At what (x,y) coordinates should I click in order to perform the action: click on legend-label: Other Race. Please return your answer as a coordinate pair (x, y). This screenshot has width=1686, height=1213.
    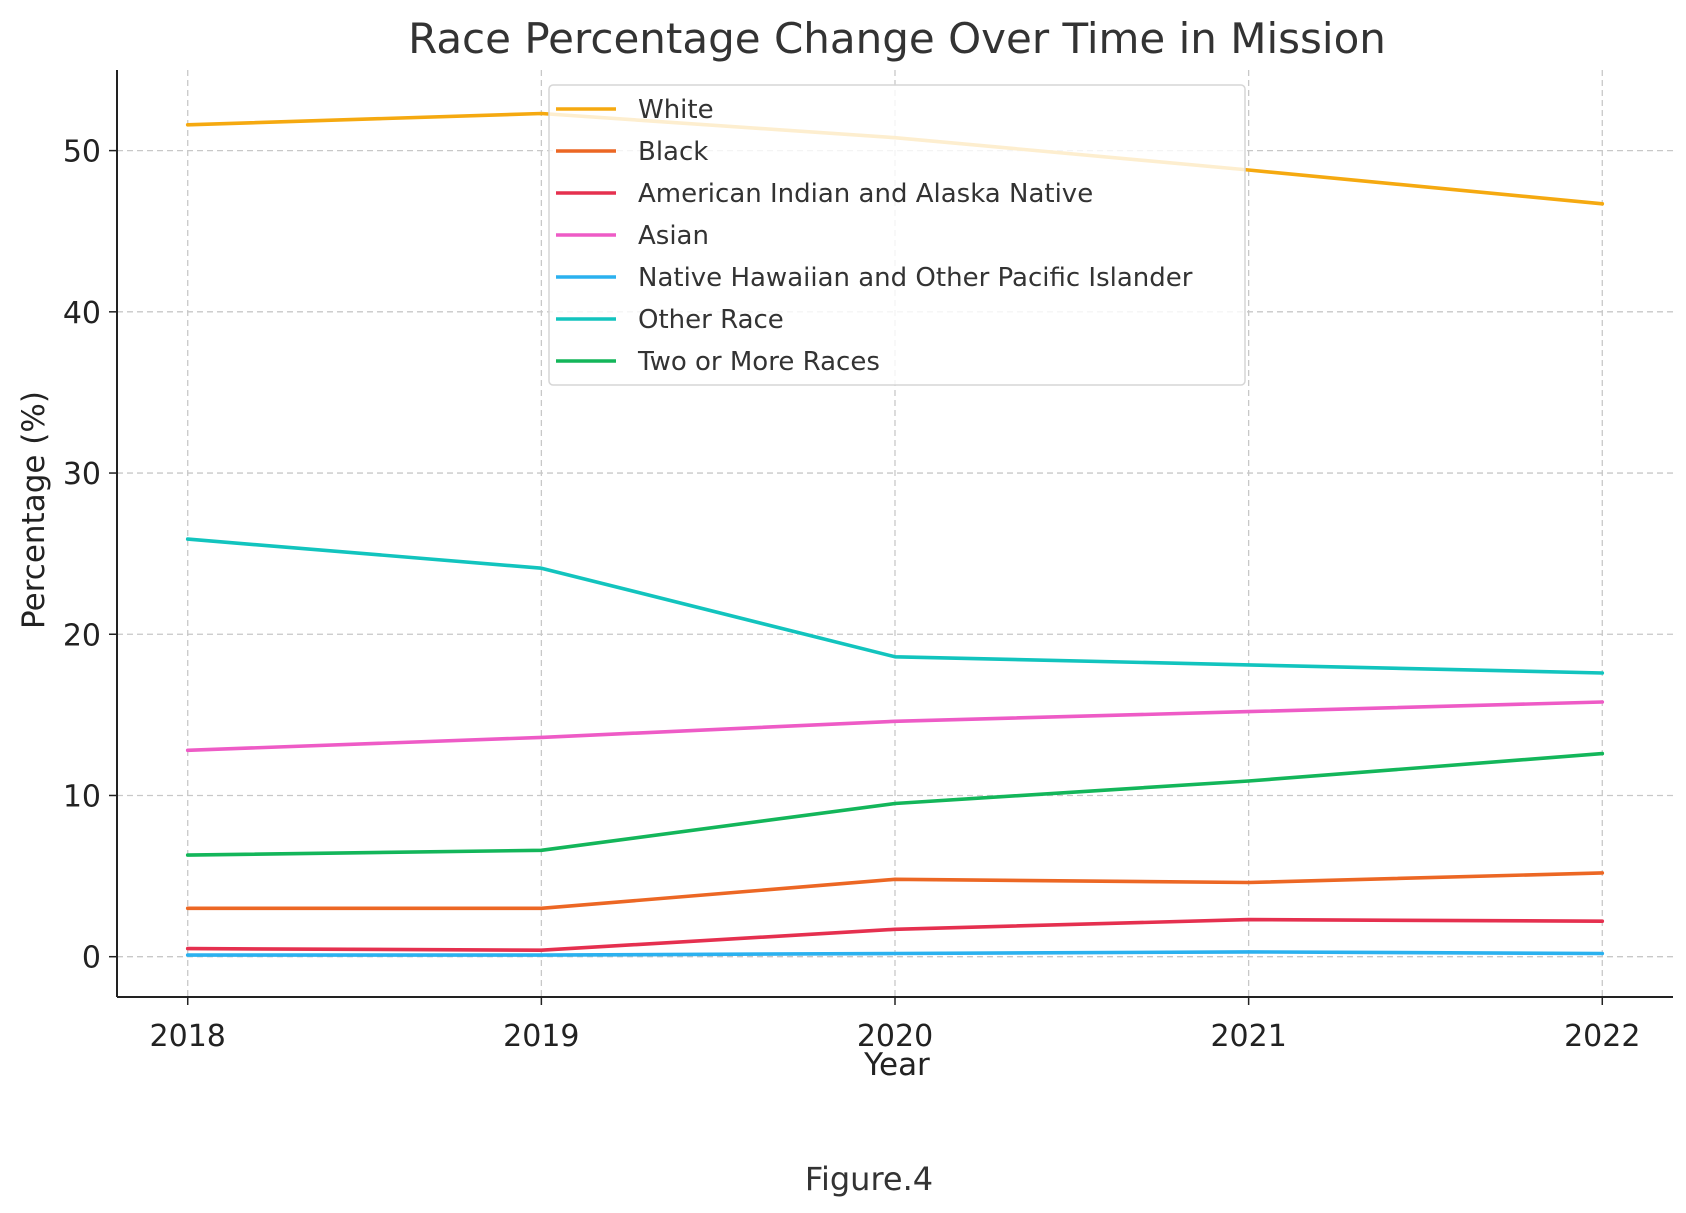
    Looking at the image, I should click on (711, 320).